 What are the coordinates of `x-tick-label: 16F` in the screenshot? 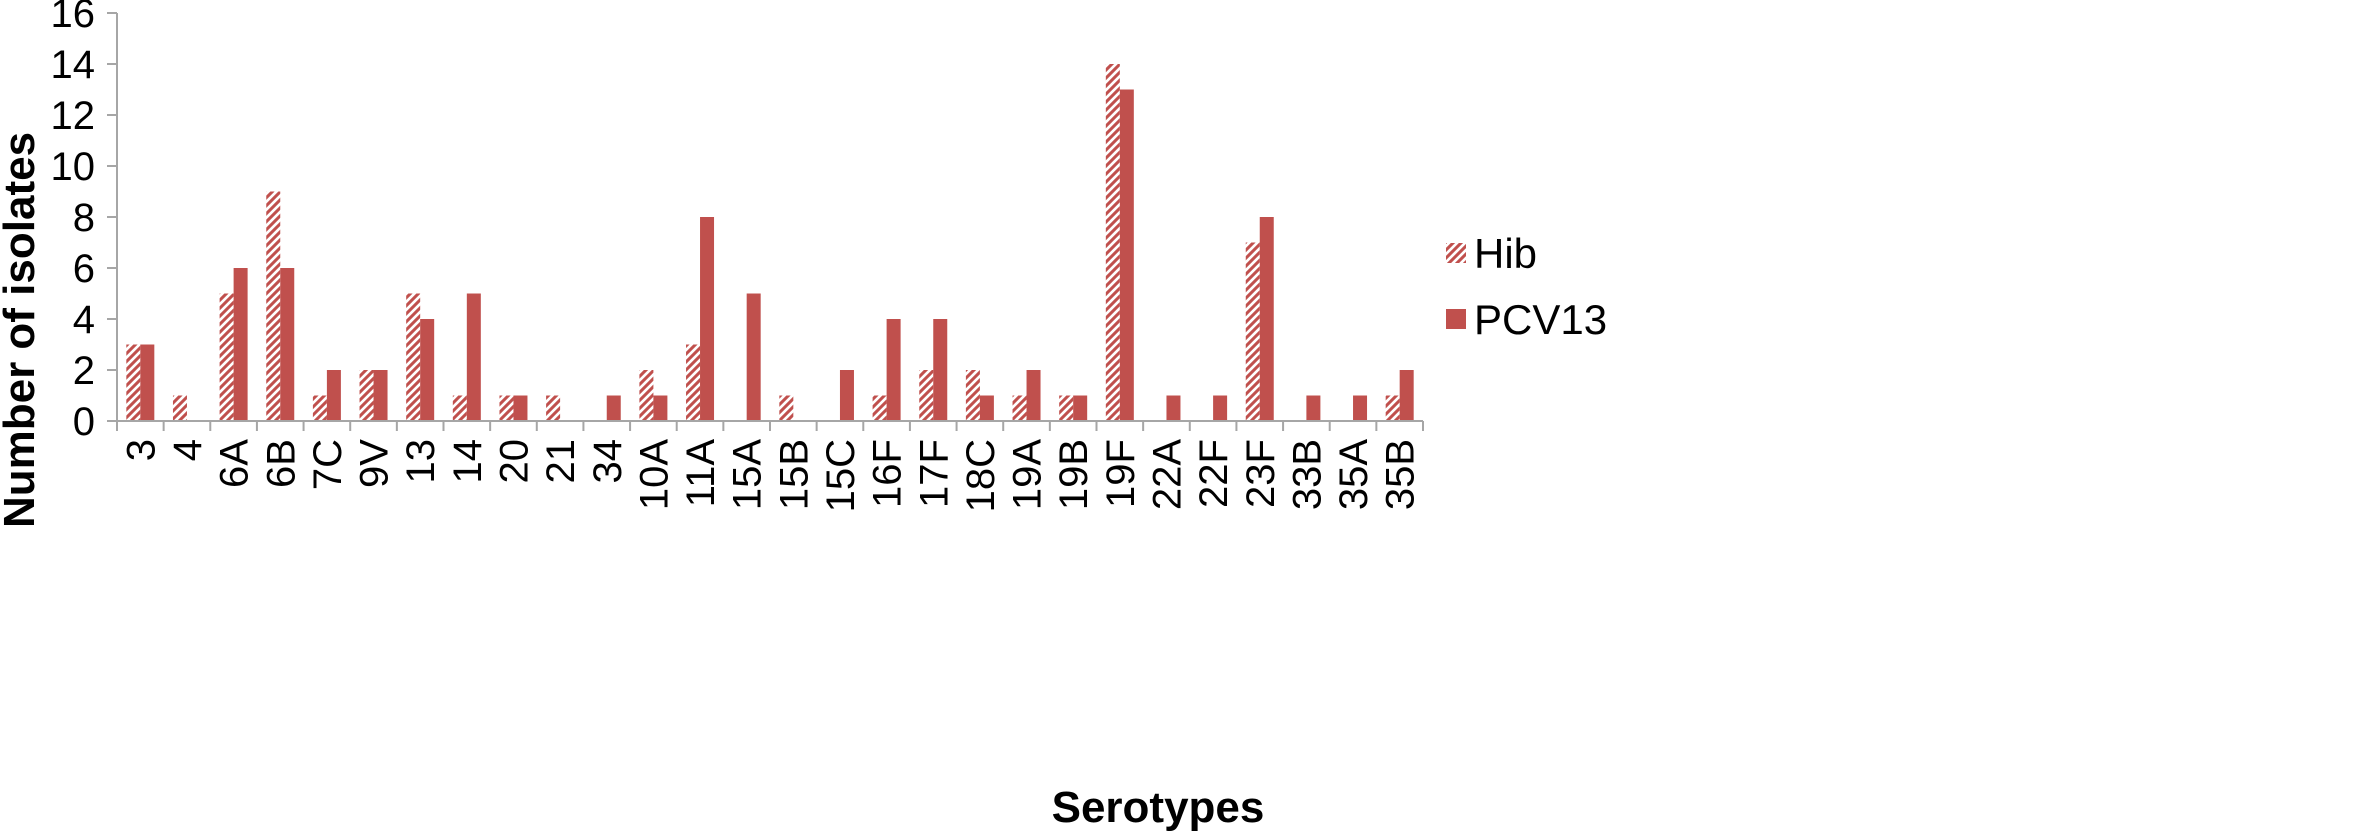 It's located at (888, 473).